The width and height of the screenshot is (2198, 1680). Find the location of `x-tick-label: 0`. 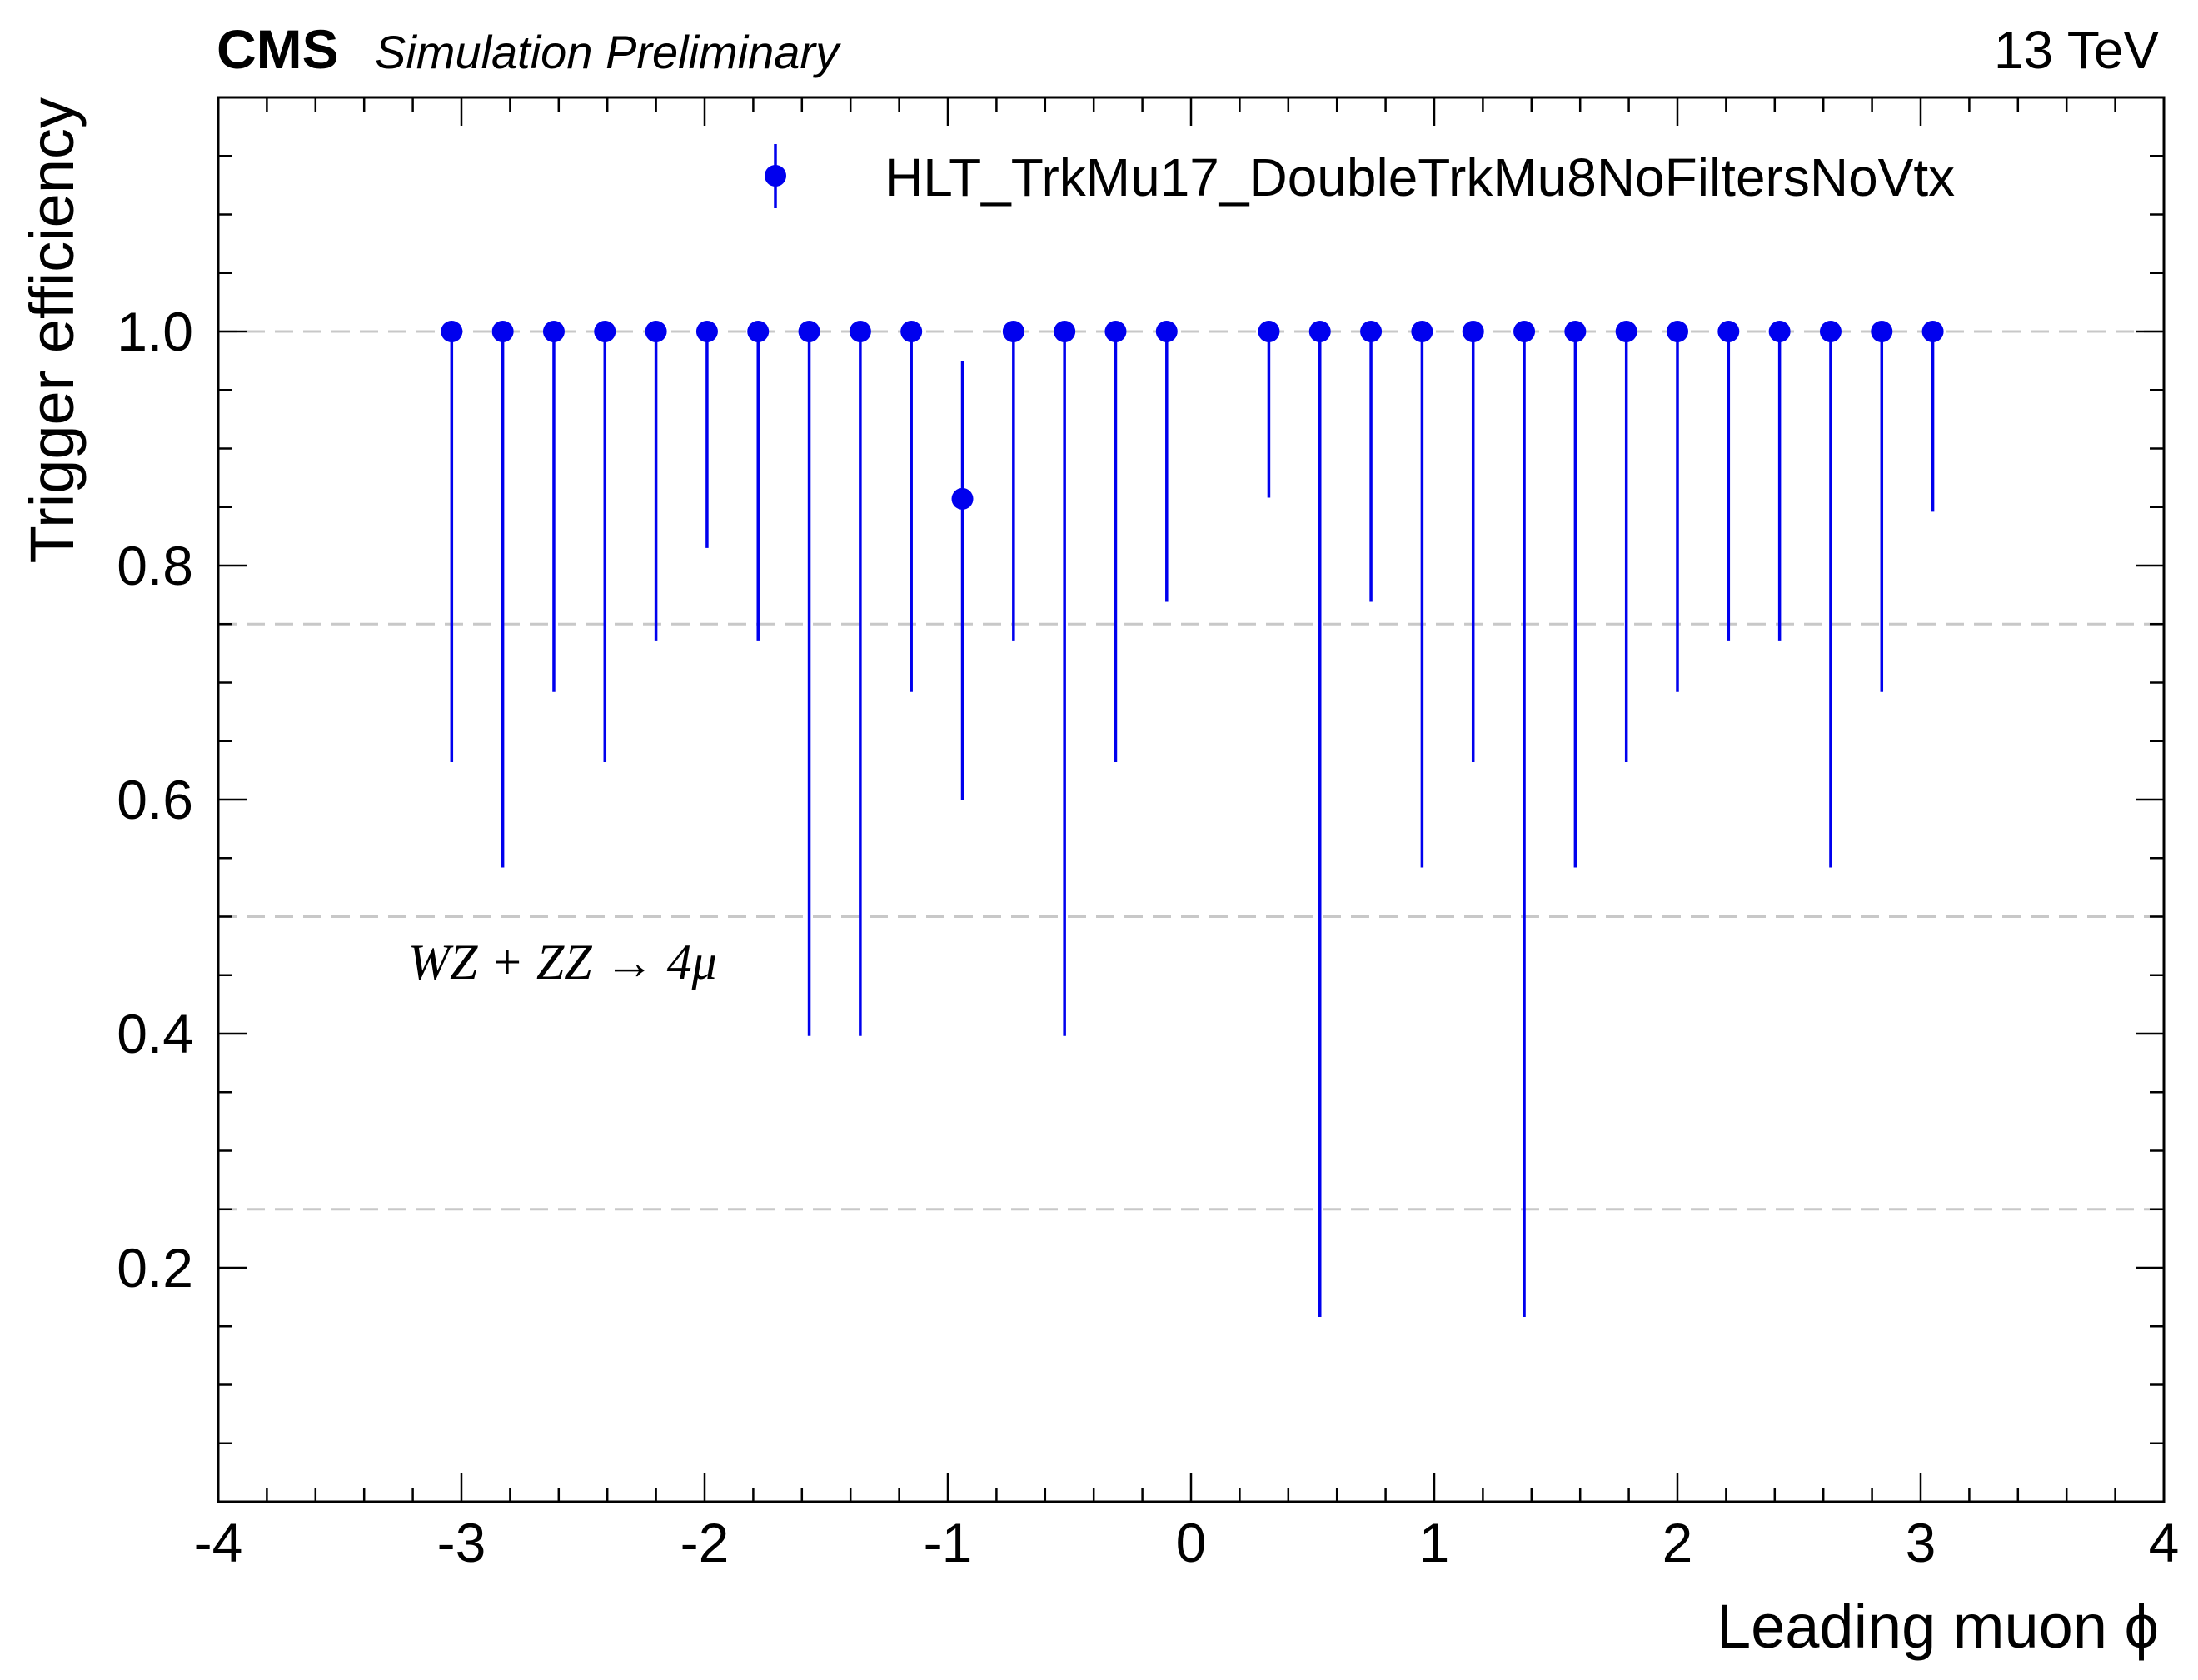

x-tick-label: 0 is located at coordinates (1191, 1542).